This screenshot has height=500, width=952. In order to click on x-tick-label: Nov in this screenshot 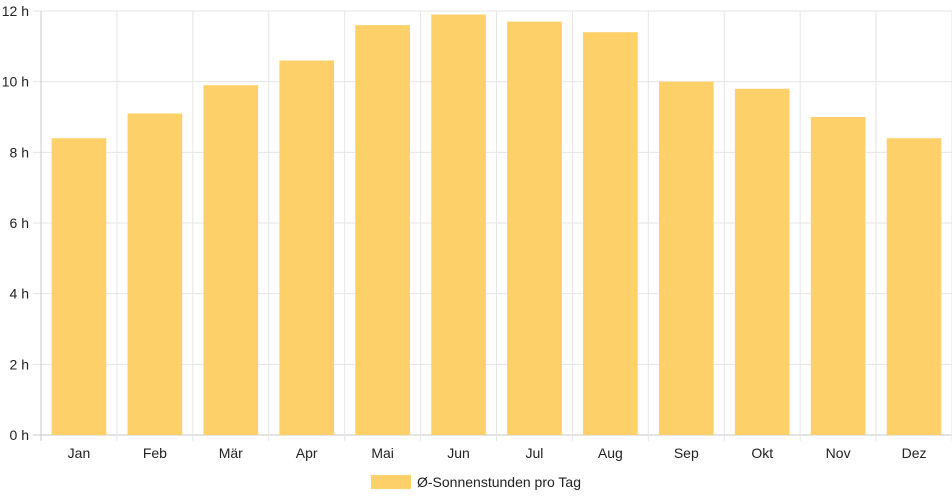, I will do `click(838, 453)`.